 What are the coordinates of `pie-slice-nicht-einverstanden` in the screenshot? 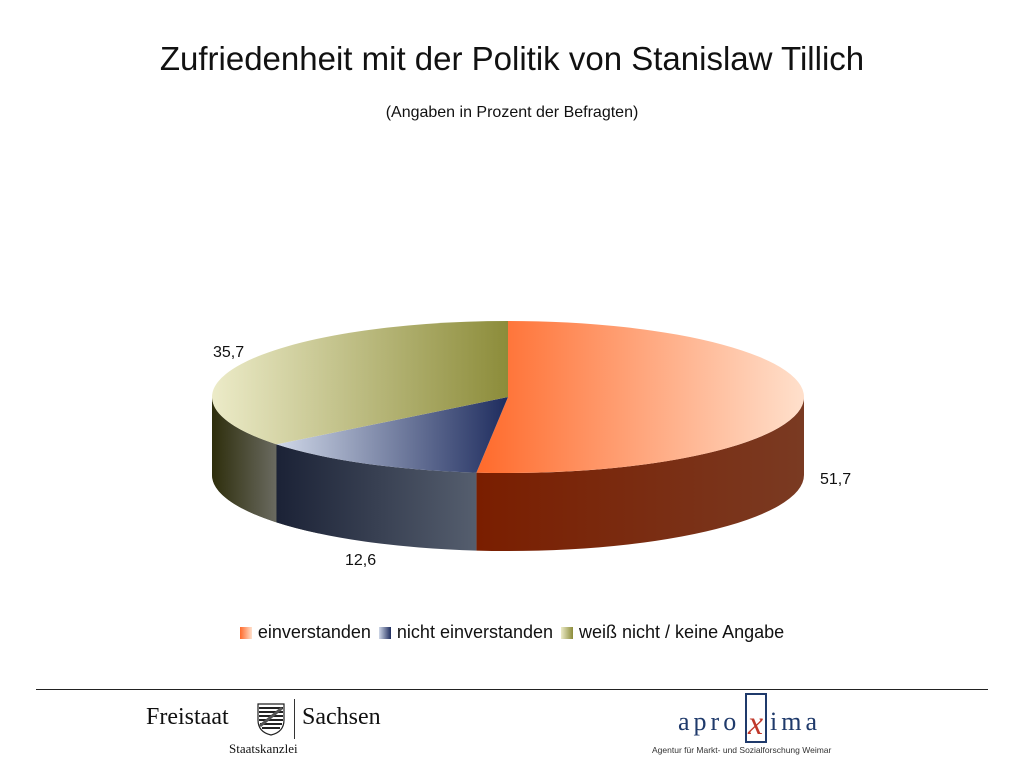 It's located at (392, 435).